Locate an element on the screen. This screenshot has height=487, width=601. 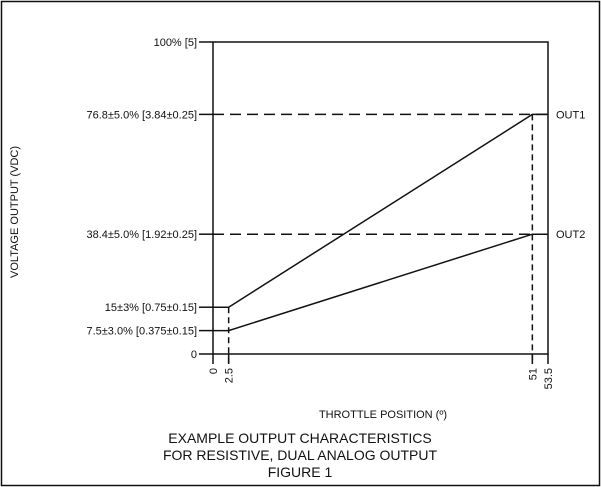
caption-line-3: FIGURE 1 is located at coordinates (300, 472).